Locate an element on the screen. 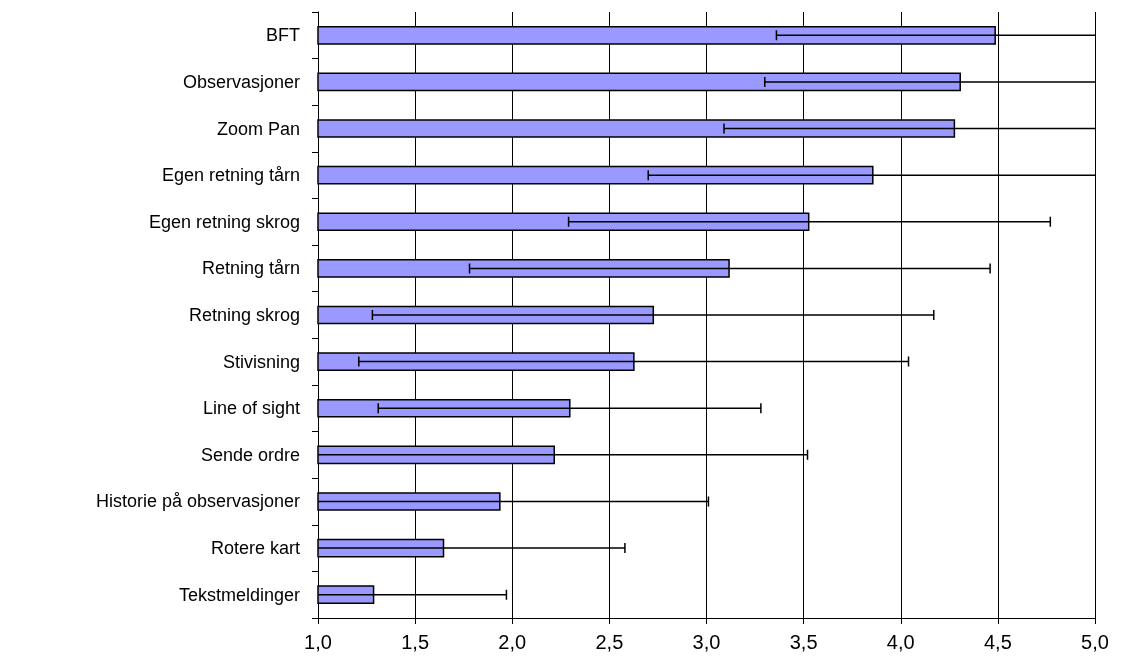 The width and height of the screenshot is (1121, 671). y-tick-label: Zoom Pan is located at coordinates (258, 128).